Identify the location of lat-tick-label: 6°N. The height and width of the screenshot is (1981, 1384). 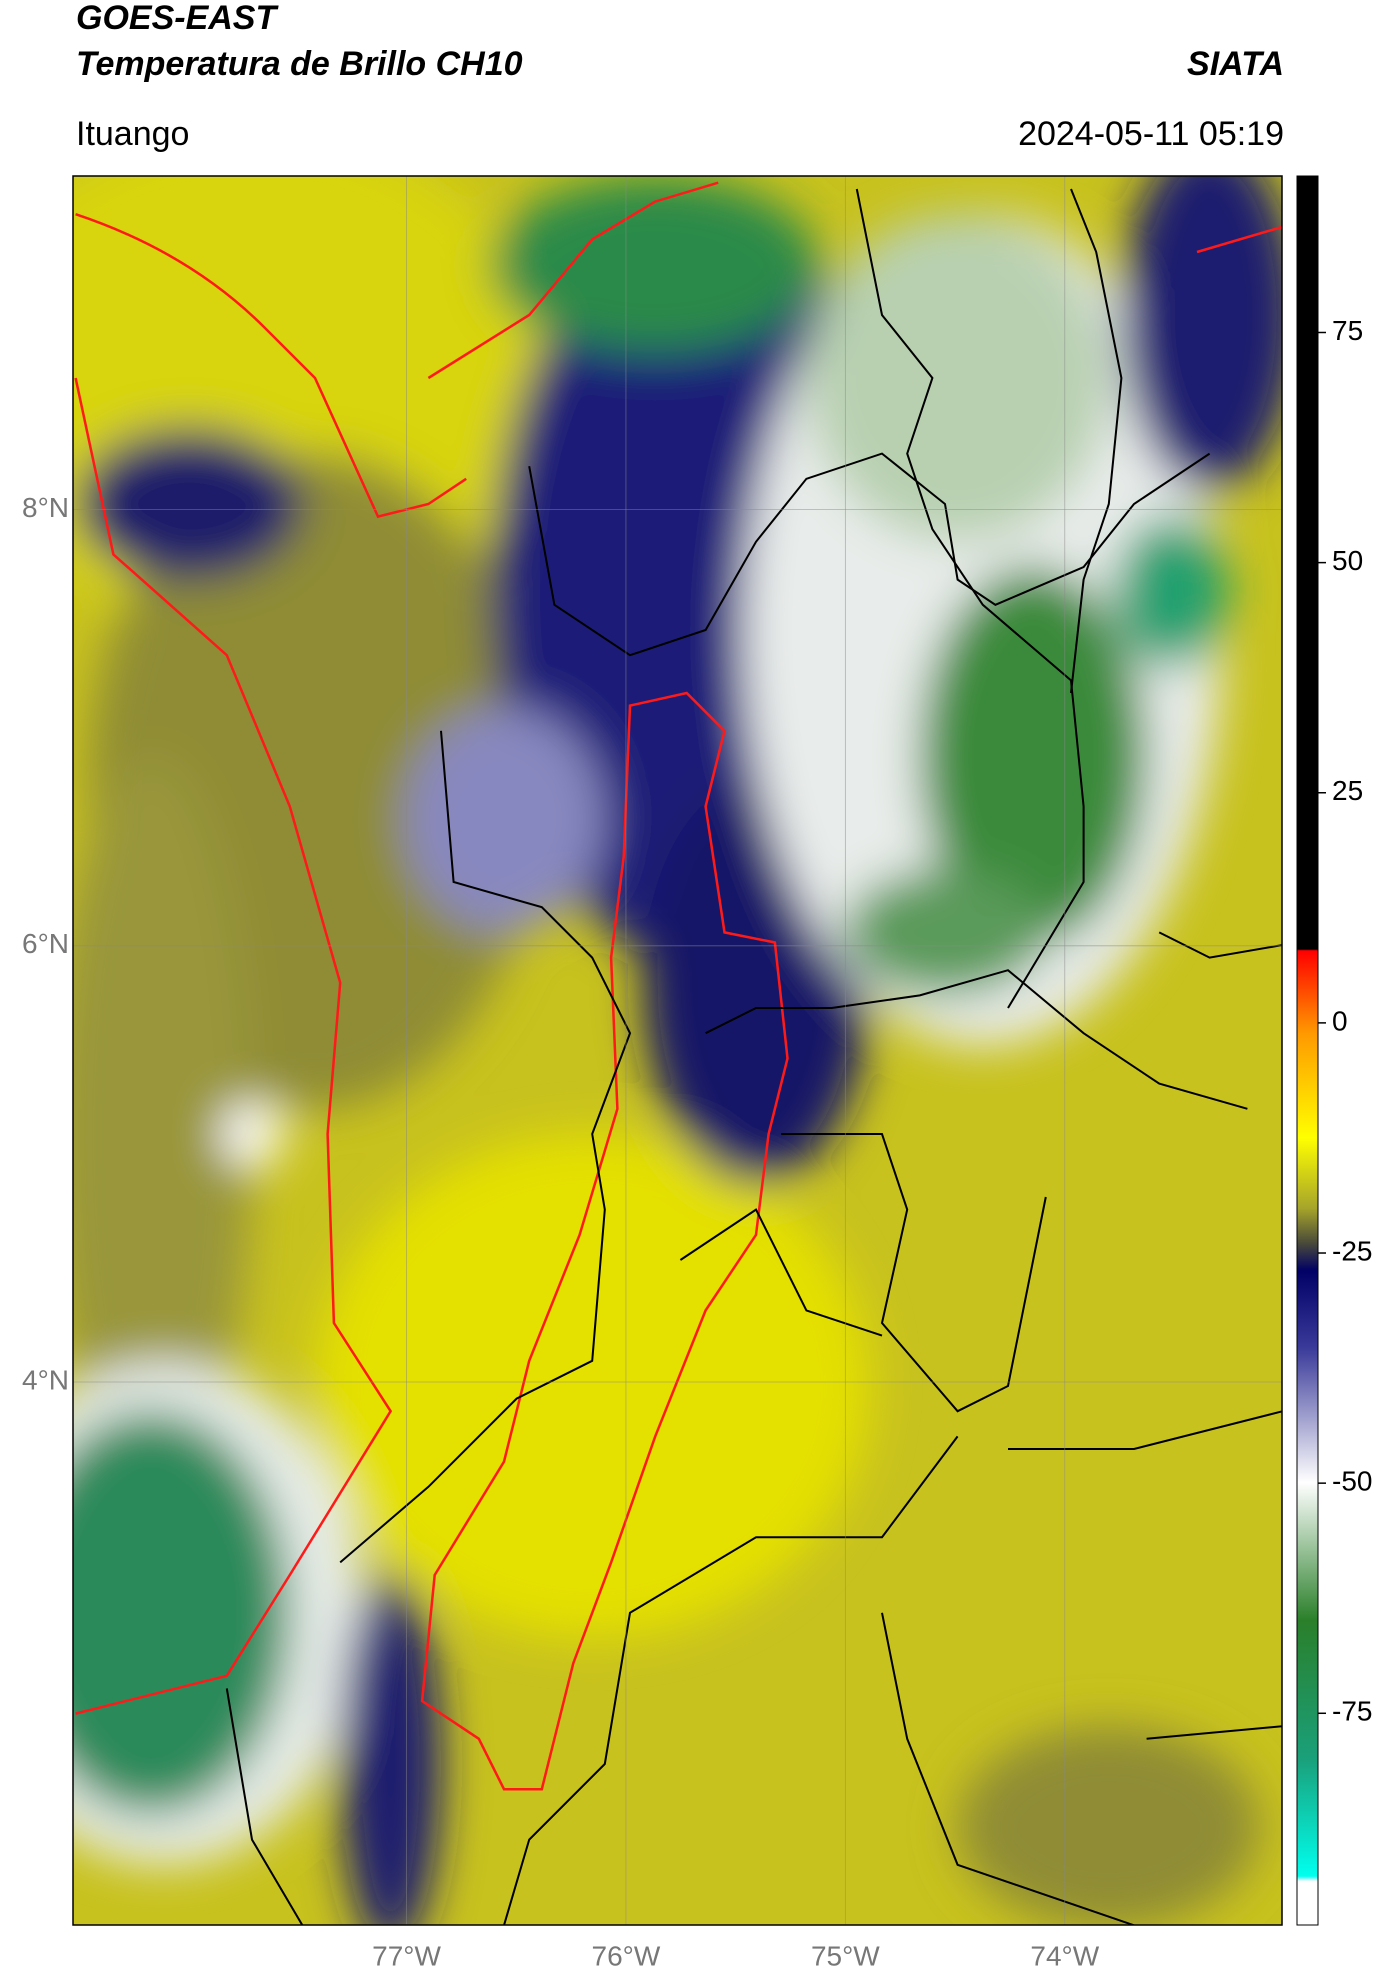
(45, 943).